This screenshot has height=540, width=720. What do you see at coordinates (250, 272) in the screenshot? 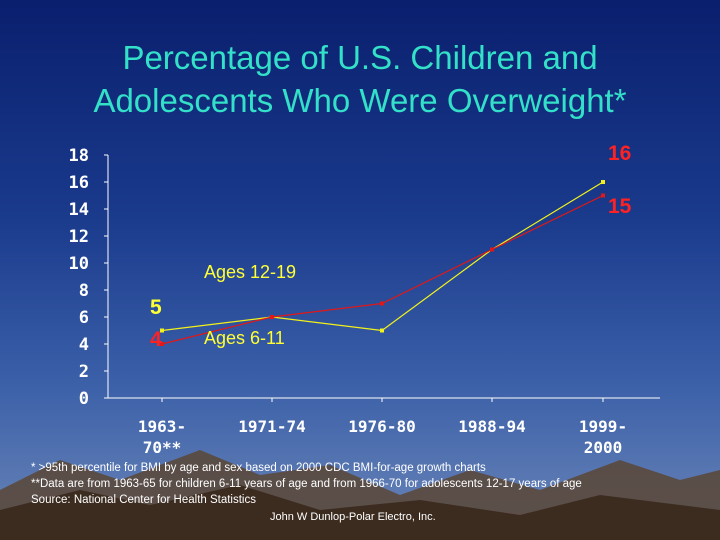
I see `series-label-ages-12-19: Ages 12-19` at bounding box center [250, 272].